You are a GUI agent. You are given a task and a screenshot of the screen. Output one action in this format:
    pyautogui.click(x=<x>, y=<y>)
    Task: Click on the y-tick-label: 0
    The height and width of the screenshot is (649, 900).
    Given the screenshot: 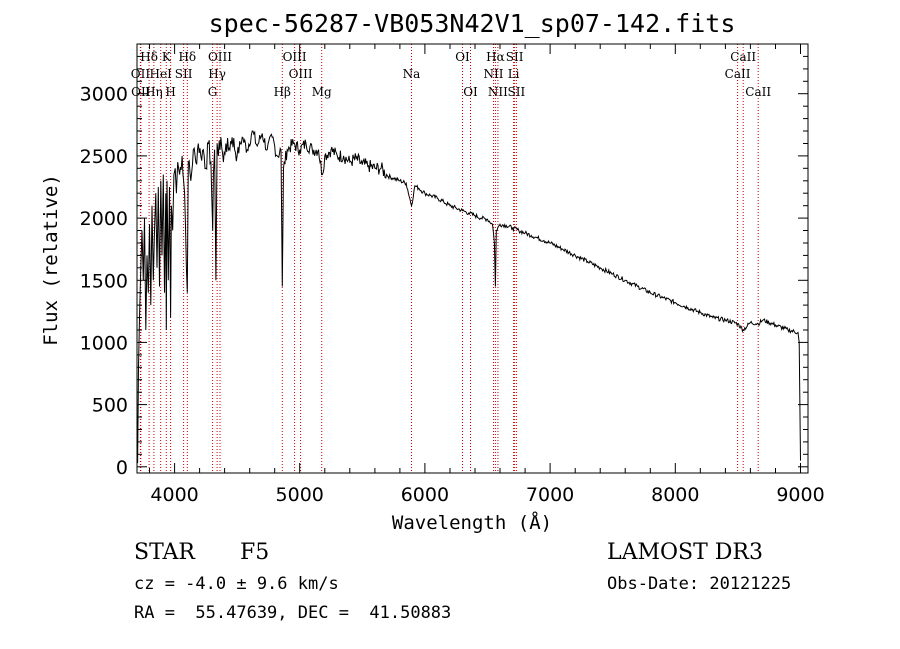 What is the action you would take?
    pyautogui.click(x=122, y=468)
    